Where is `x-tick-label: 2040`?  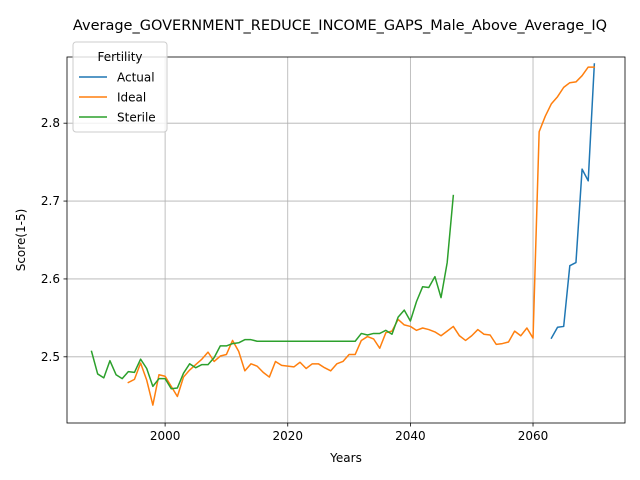
x-tick-label: 2040 is located at coordinates (410, 436).